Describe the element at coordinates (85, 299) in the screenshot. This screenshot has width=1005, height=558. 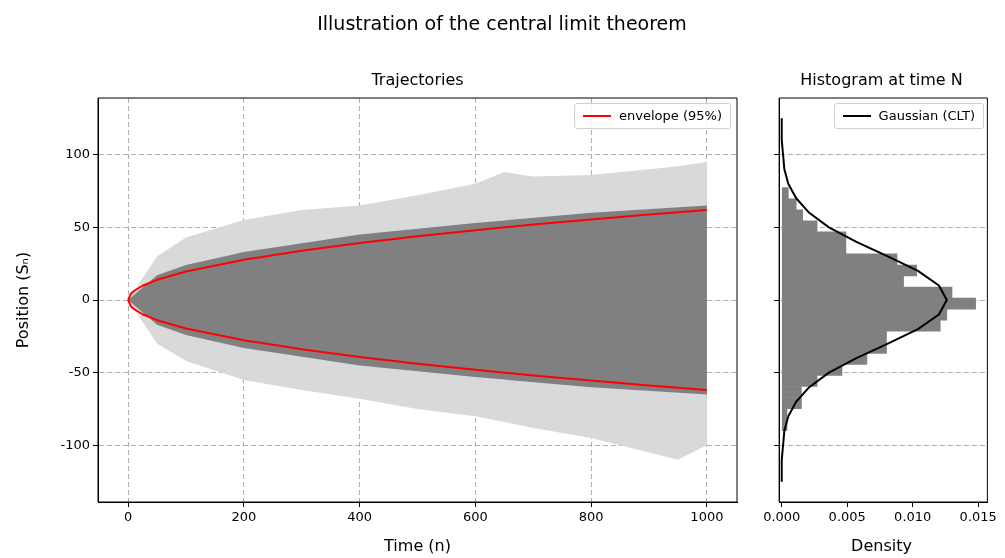
I see `y-tick-label: 0` at that location.